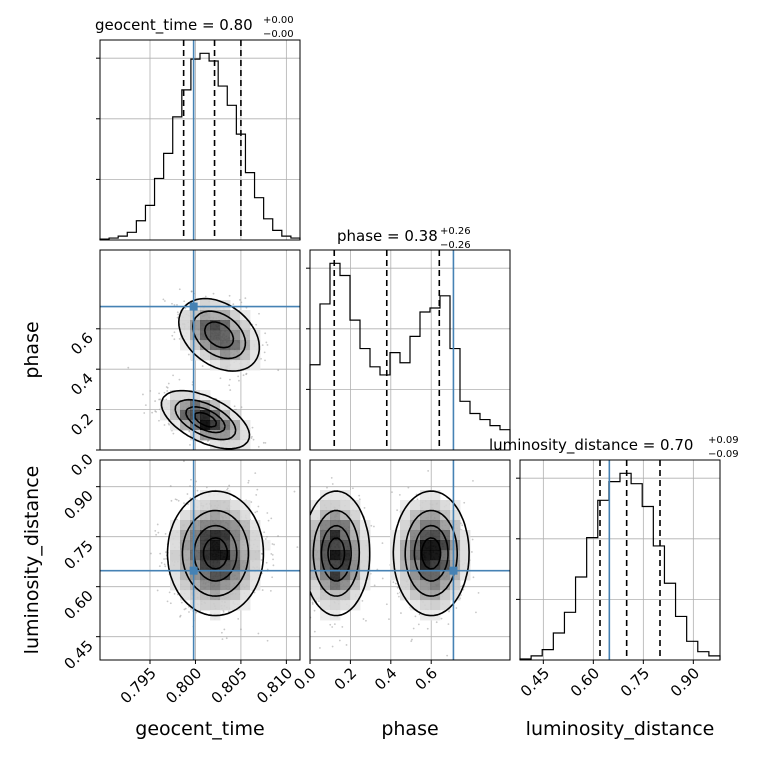 The width and height of the screenshot is (760, 760). I want to click on y-tick-label-luminosity-distance-1: 0.60, so click(78, 605).